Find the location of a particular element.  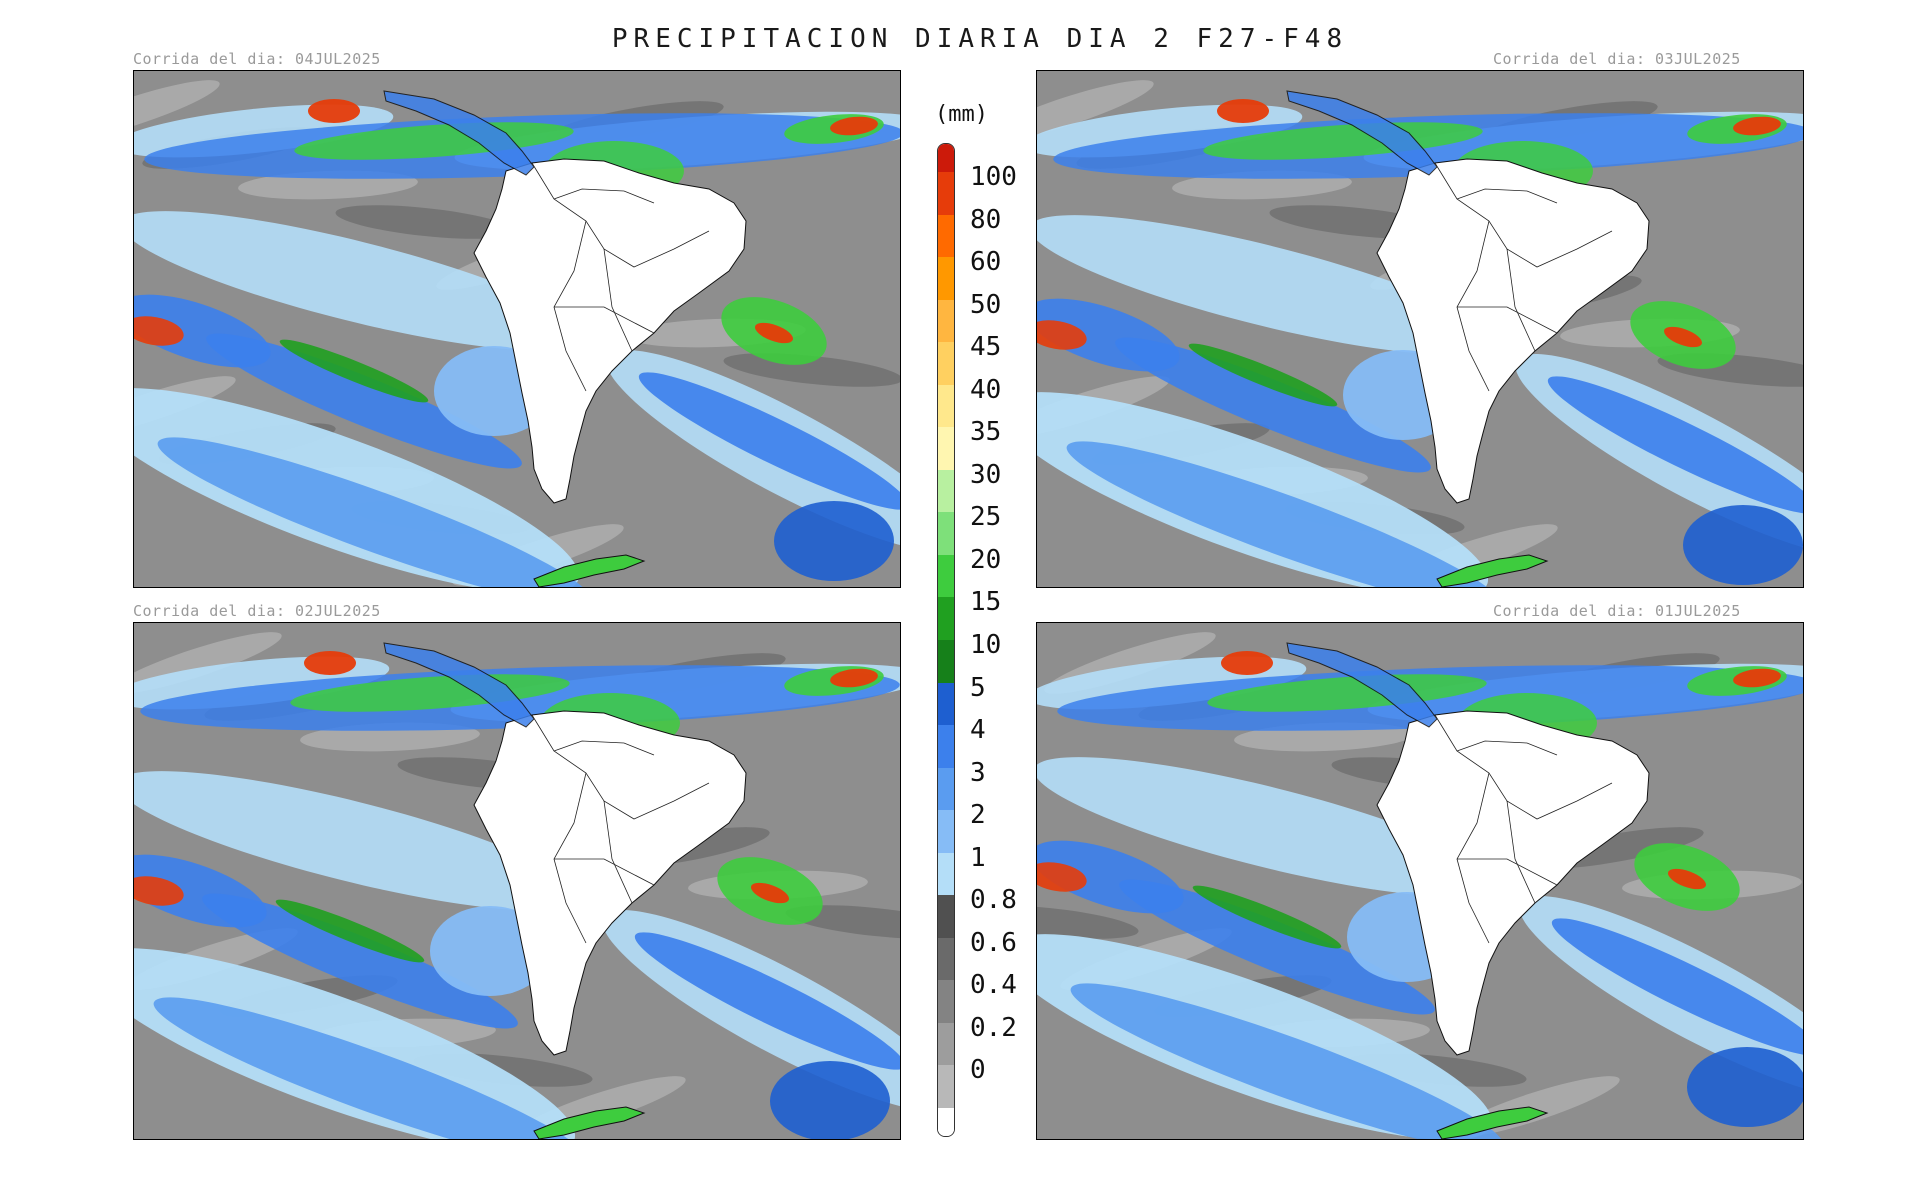

colorbar-tick-label: 2 is located at coordinates (978, 815).